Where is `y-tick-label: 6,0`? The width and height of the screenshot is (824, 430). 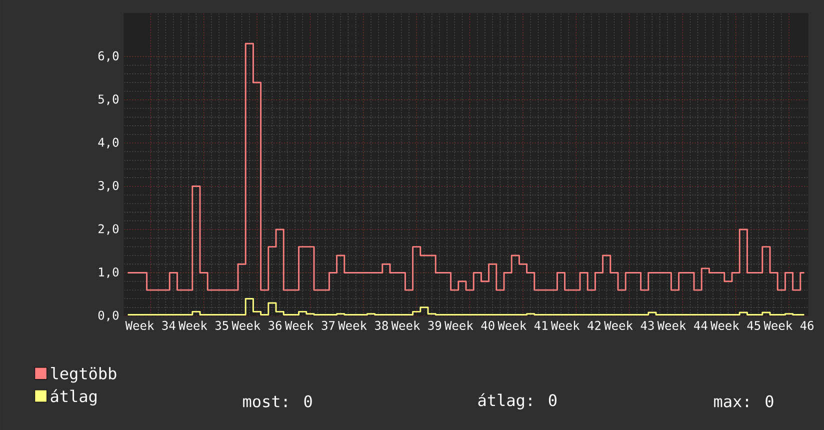
y-tick-label: 6,0 is located at coordinates (108, 56).